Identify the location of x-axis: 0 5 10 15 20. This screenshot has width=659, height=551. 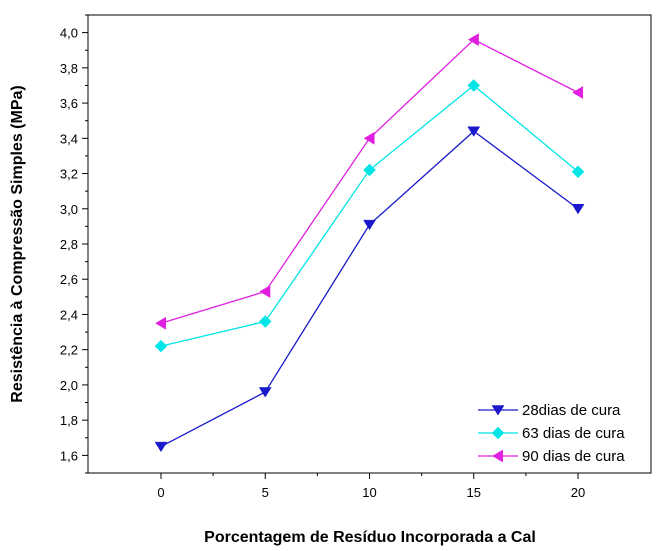
(371, 486).